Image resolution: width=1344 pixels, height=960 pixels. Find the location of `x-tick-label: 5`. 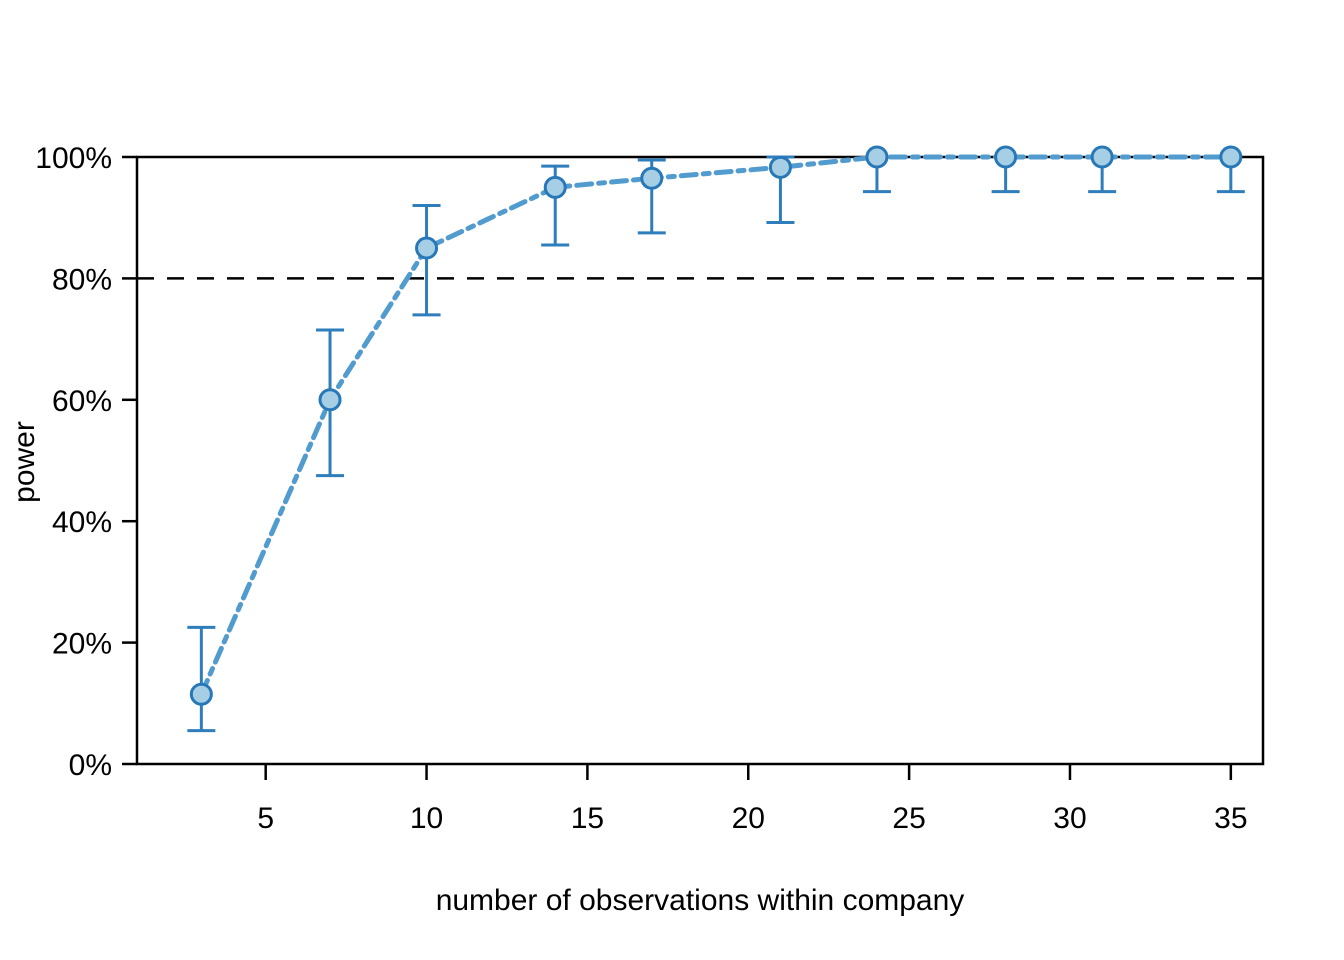

x-tick-label: 5 is located at coordinates (265, 818).